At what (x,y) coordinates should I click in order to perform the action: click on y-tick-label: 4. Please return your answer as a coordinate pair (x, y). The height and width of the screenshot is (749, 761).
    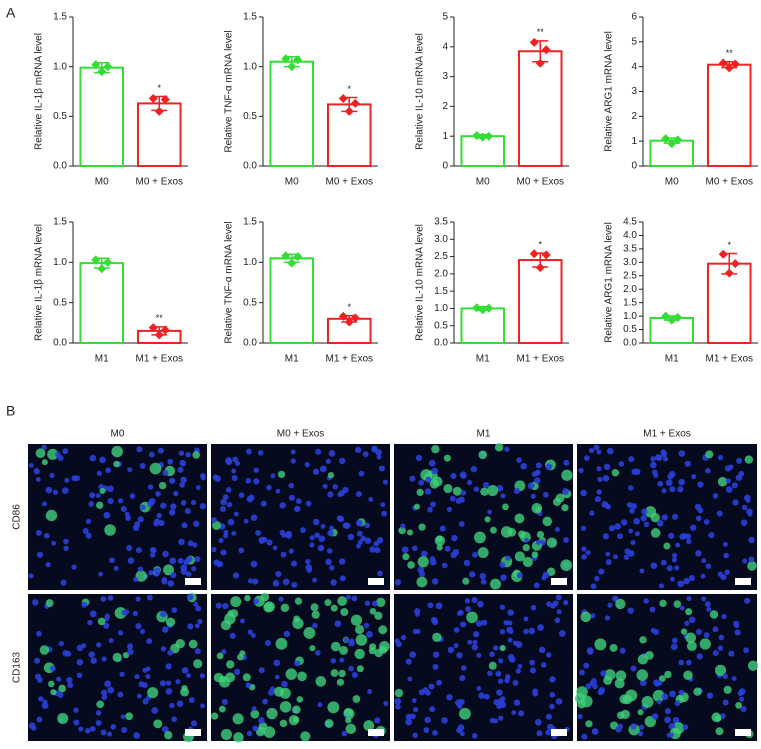
    Looking at the image, I should click on (634, 66).